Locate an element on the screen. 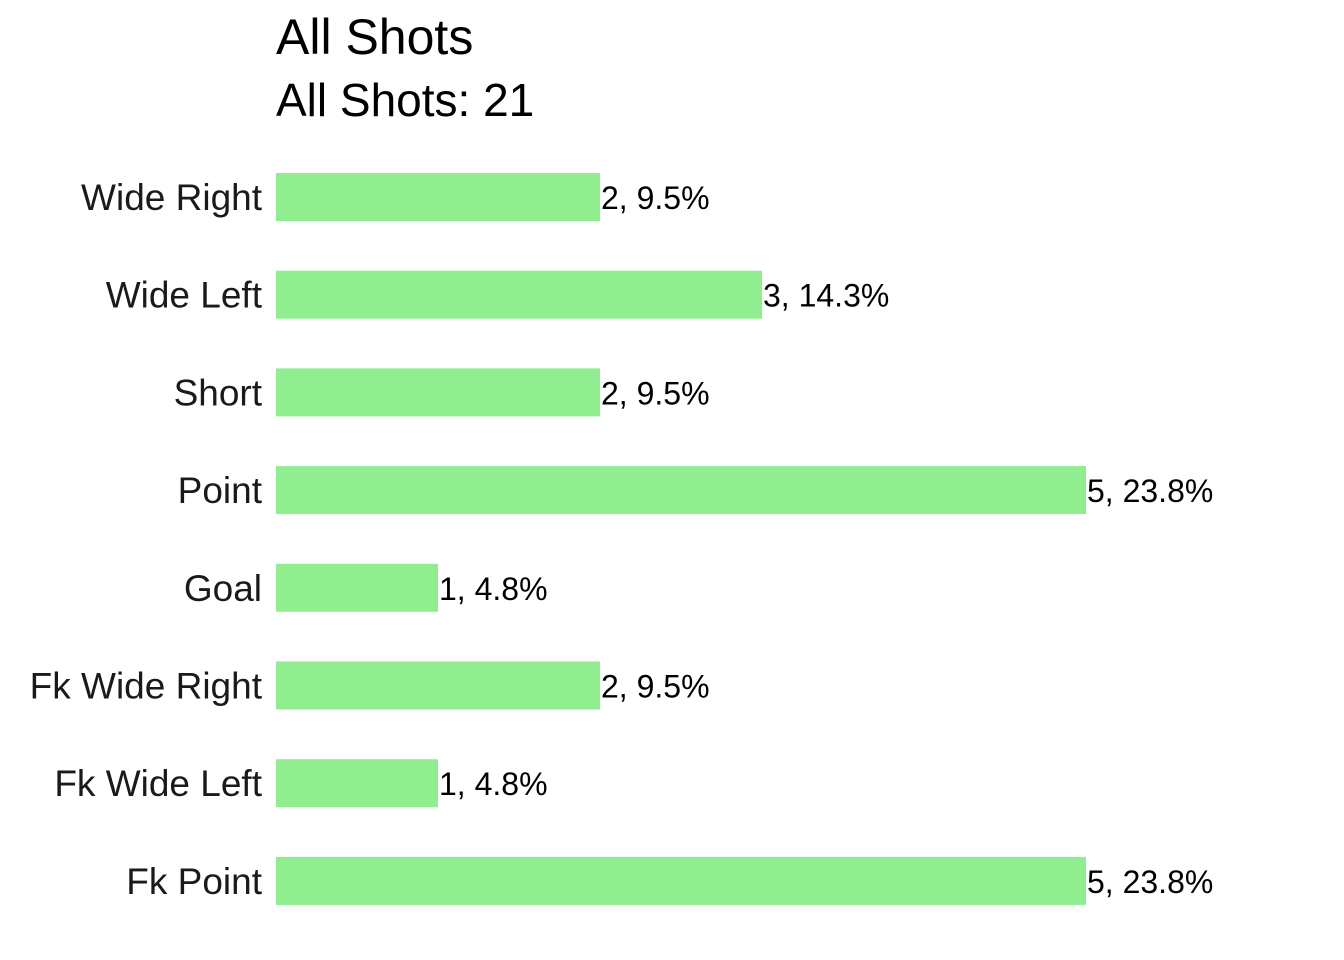  category-label: Point is located at coordinates (220, 490).